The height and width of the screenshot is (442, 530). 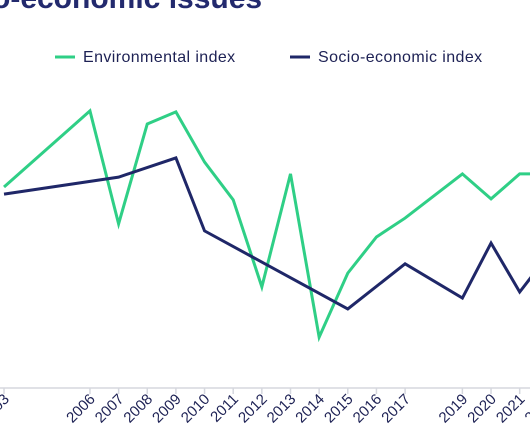 What do you see at coordinates (6, 409) in the screenshot?
I see `x-tick-label: 2003` at bounding box center [6, 409].